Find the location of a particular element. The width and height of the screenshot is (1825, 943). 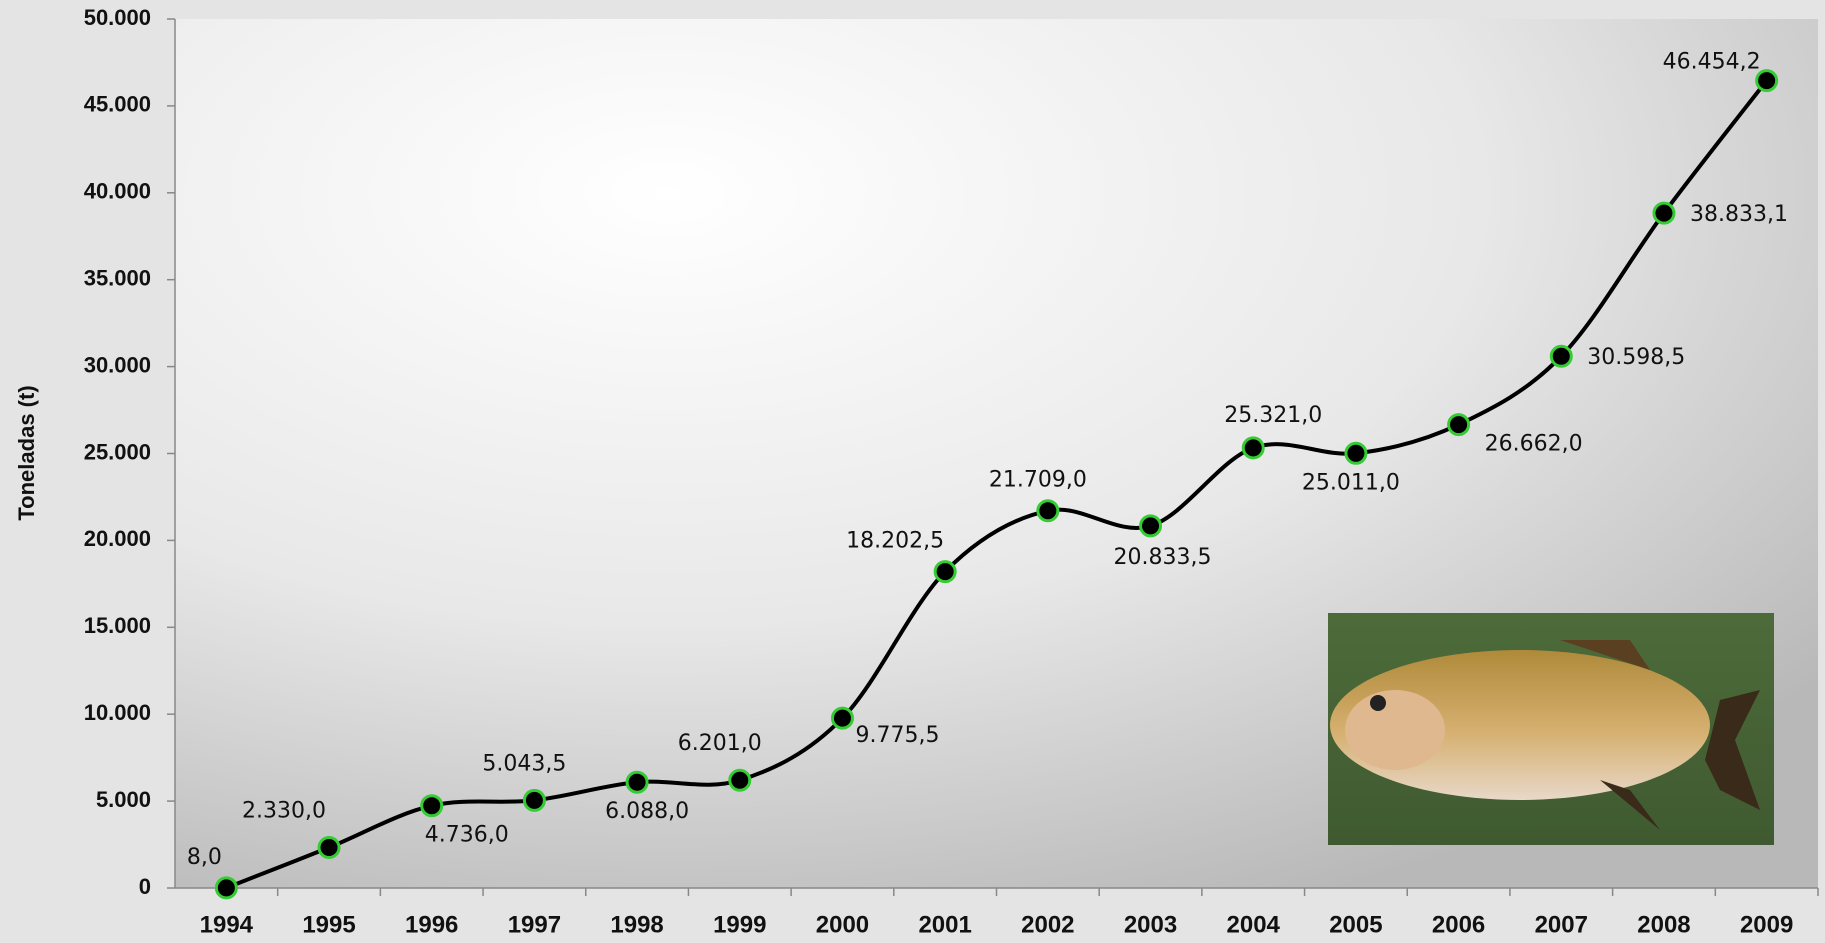

x-tick-label: 2008 is located at coordinates (1663, 924).